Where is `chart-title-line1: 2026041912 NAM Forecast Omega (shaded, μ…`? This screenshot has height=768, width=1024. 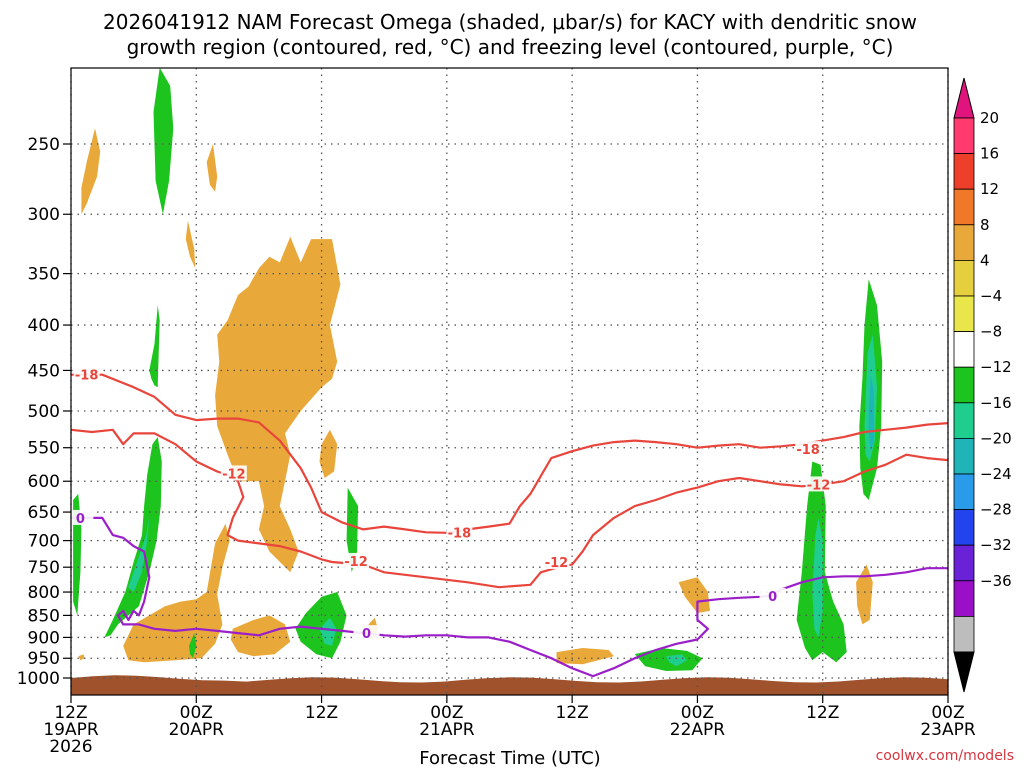 chart-title-line1: 2026041912 NAM Forecast Omega (shaded, μ… is located at coordinates (510, 22).